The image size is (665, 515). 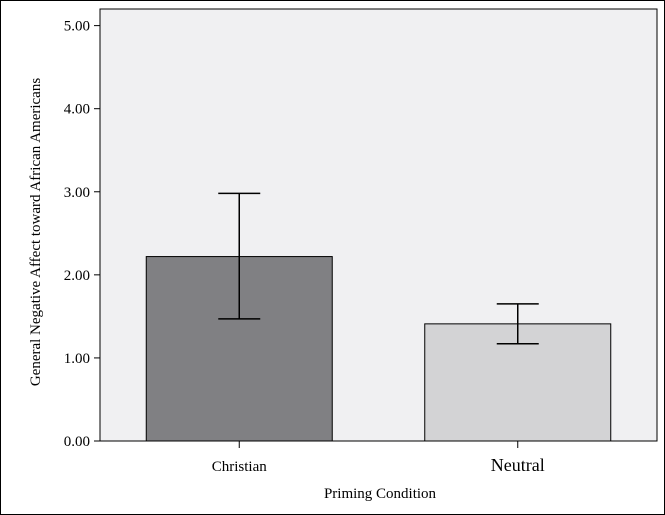 What do you see at coordinates (77, 110) in the screenshot?
I see `y-tick-label-4: 4.00` at bounding box center [77, 110].